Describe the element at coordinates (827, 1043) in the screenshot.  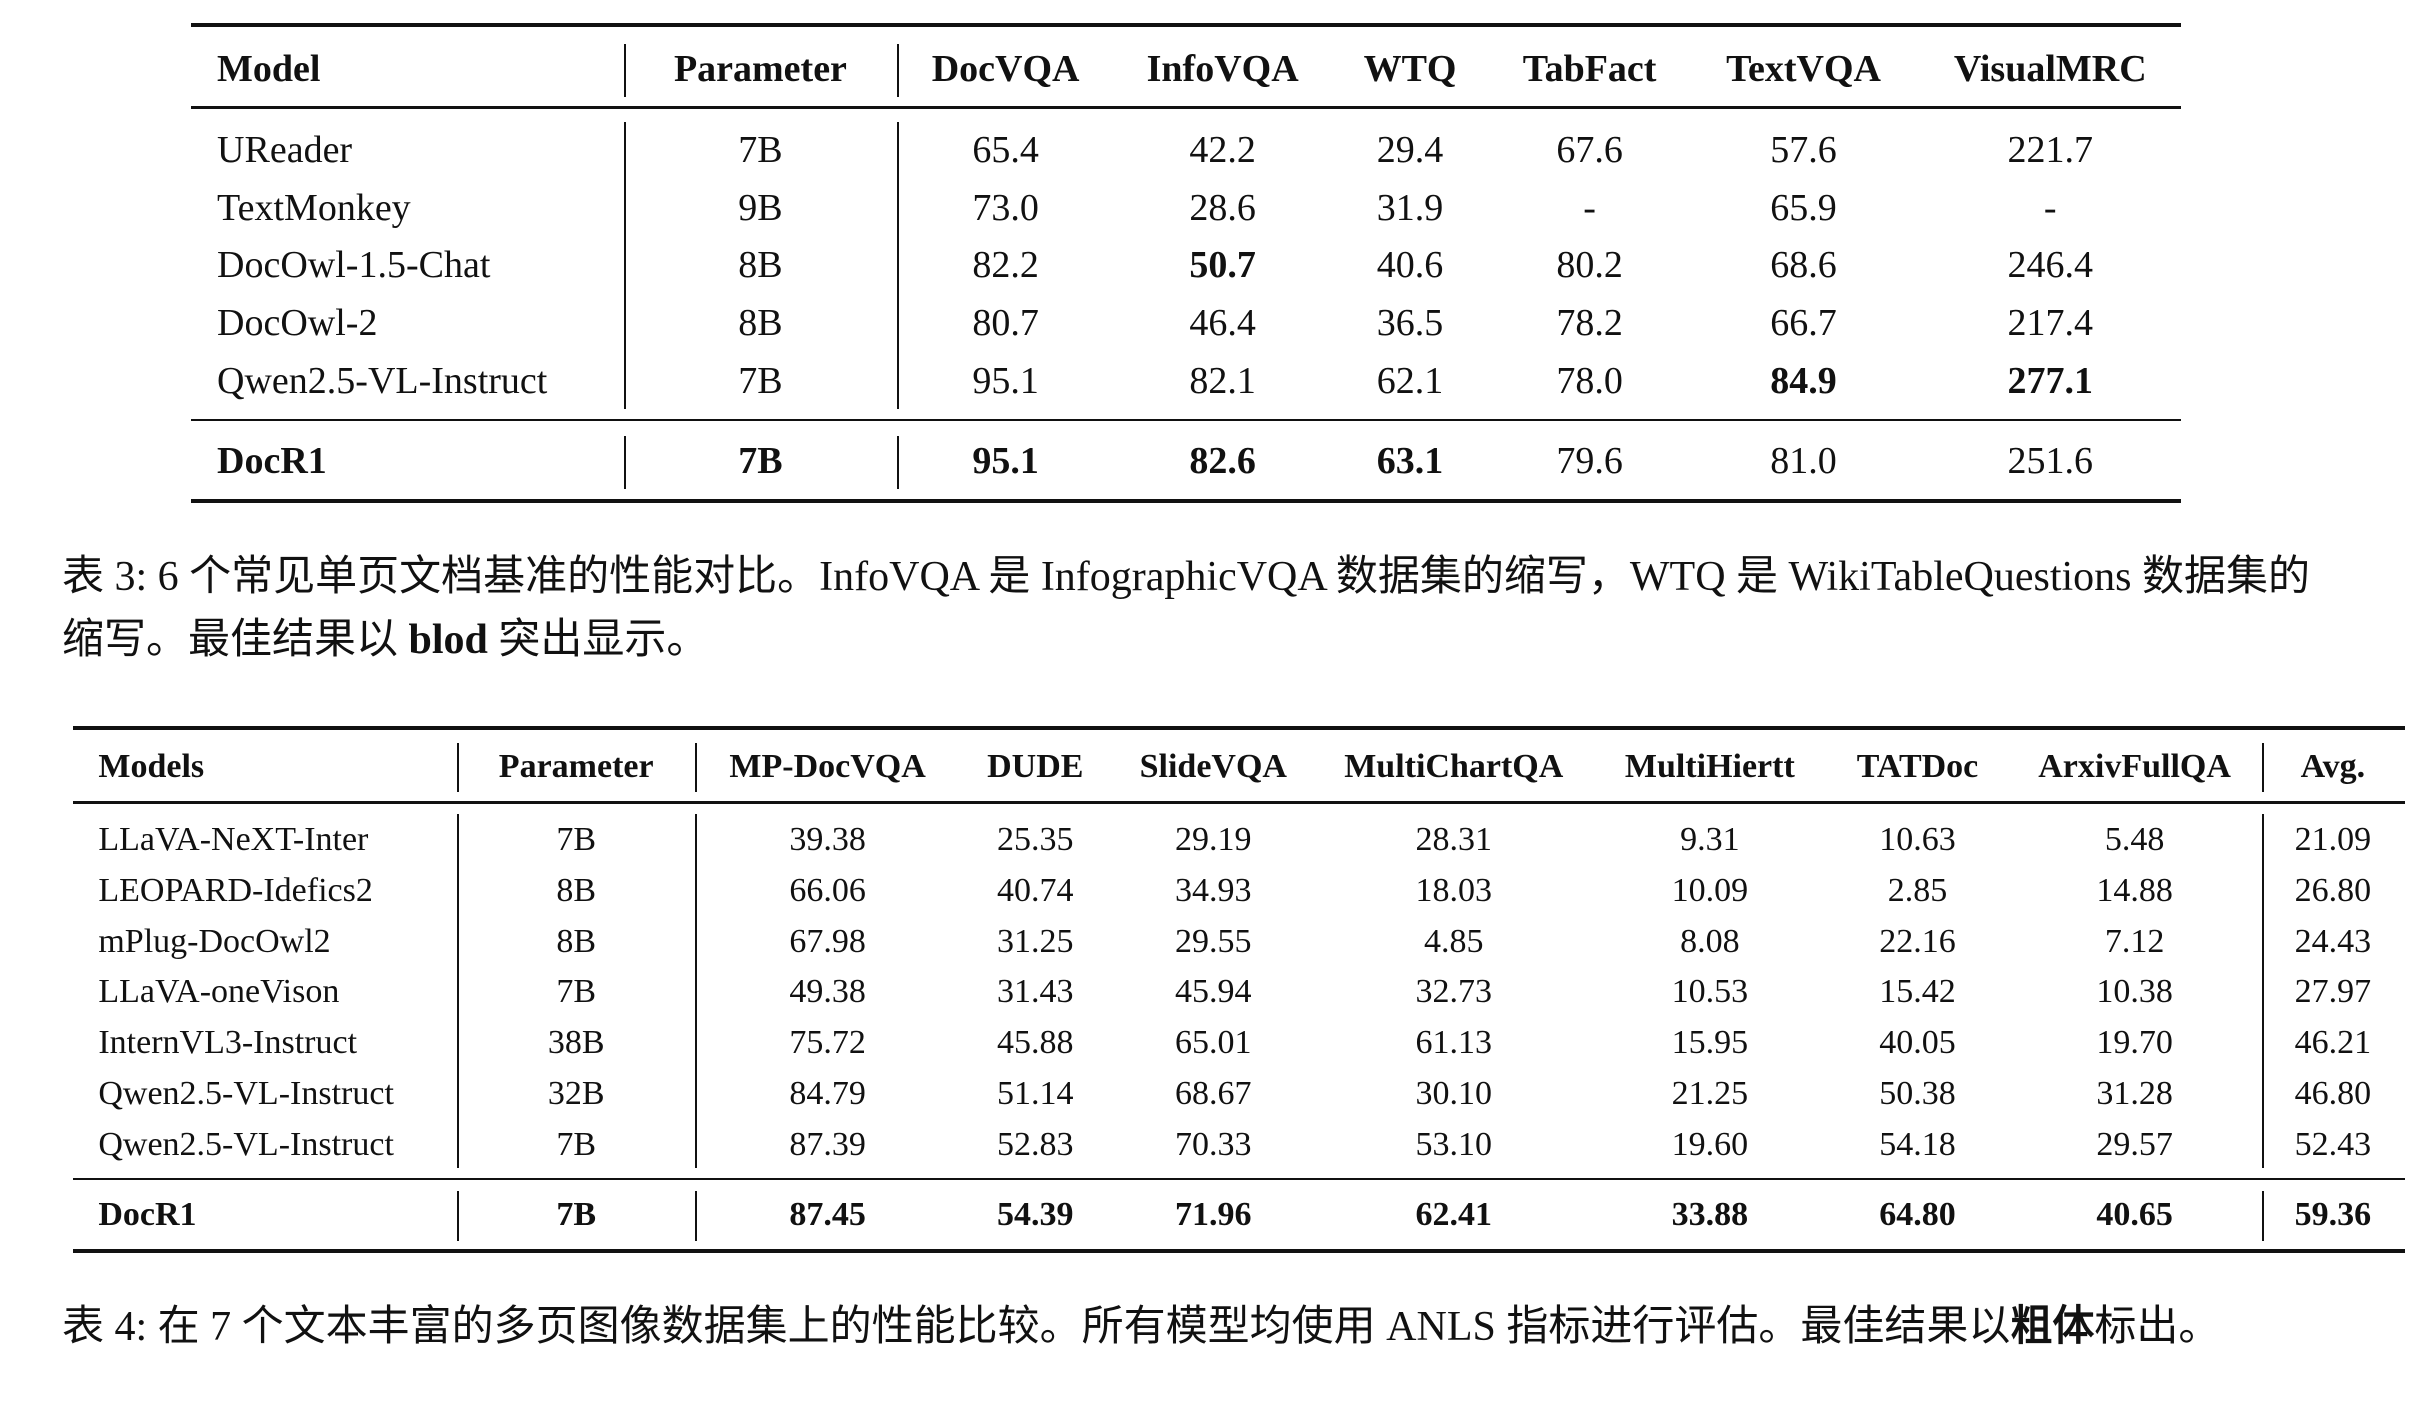
I see `table-cell: 75.72` at that location.